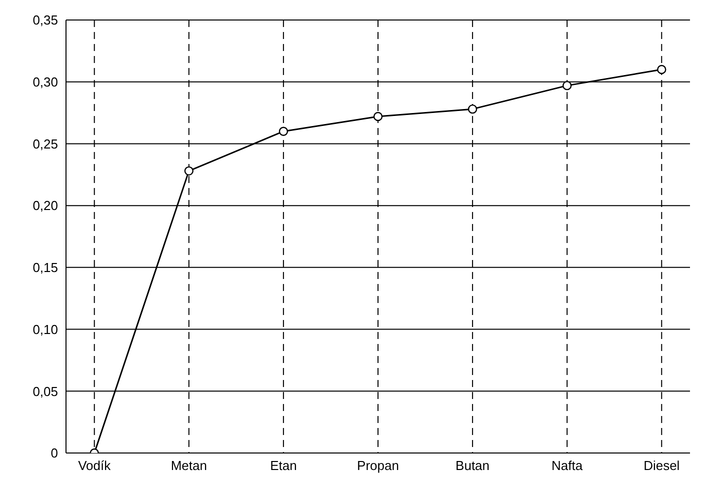  I want to click on y-tick-label: 0,15, so click(45, 268).